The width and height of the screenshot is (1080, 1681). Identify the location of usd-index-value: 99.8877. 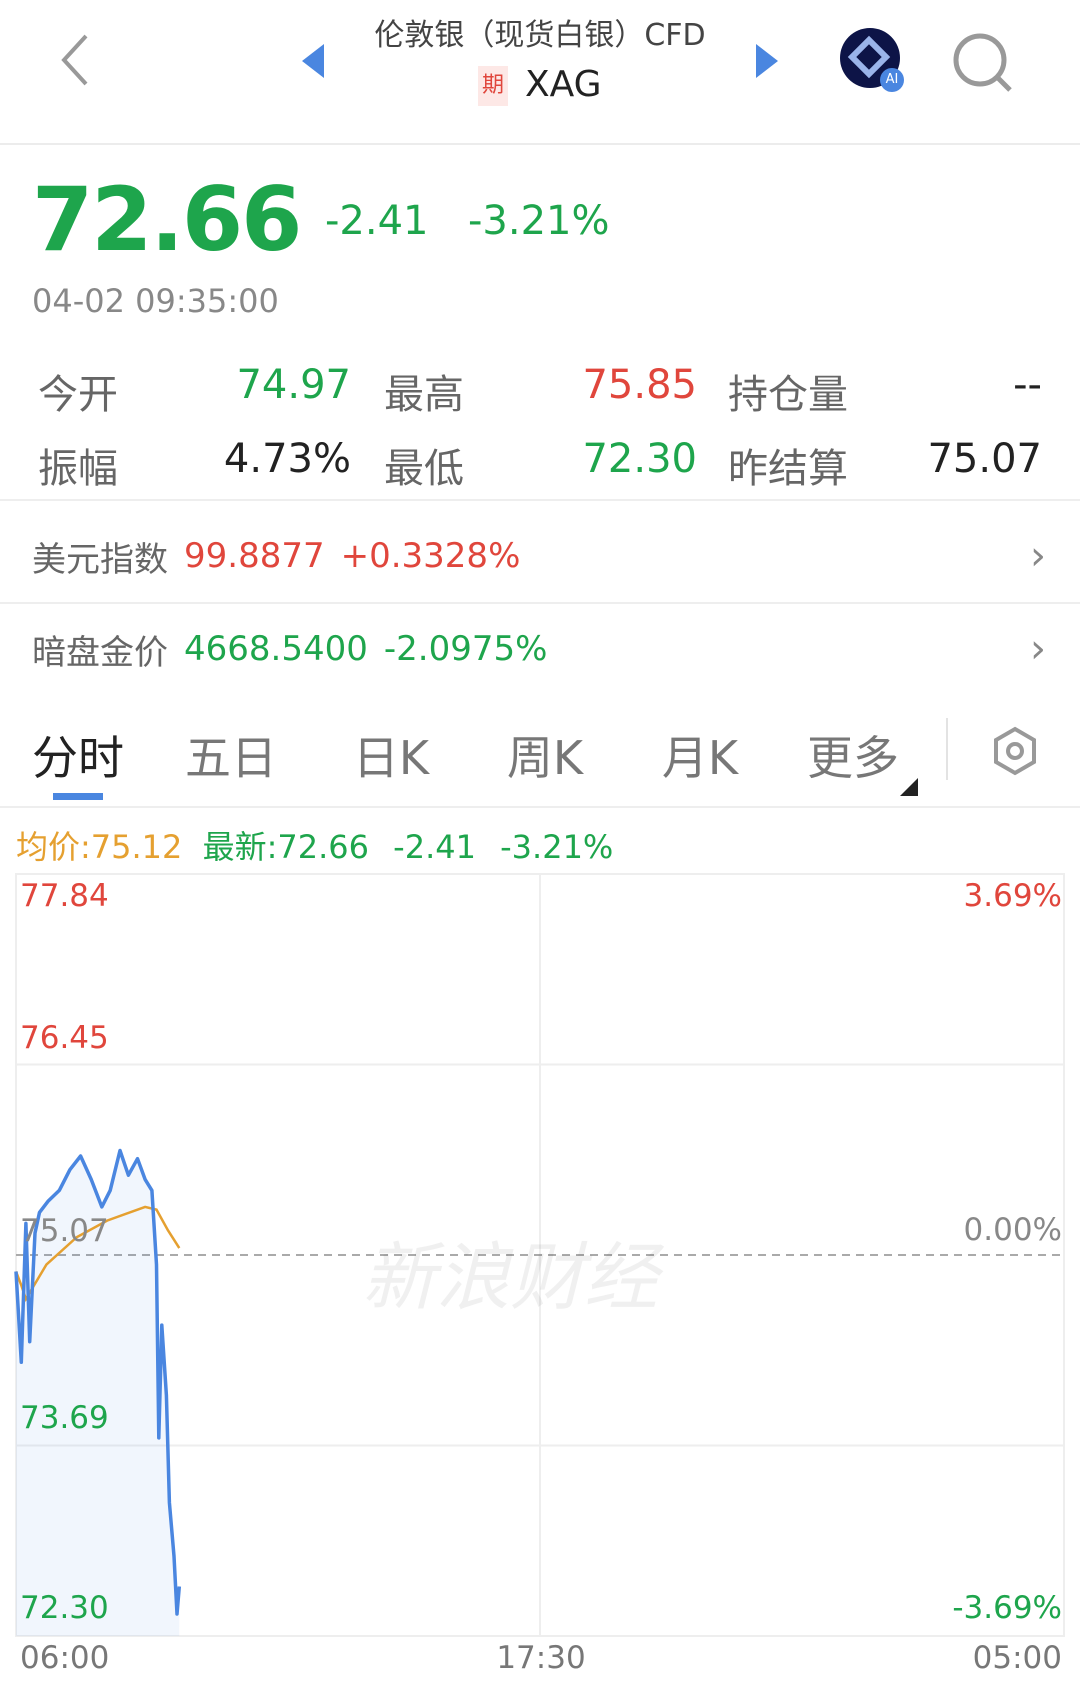
(254, 556).